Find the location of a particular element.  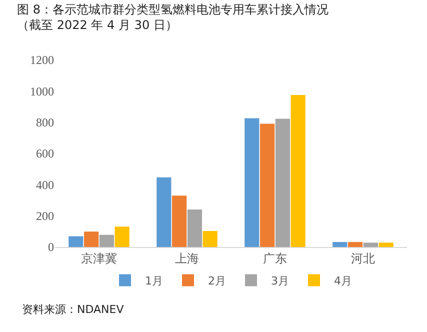

legend-label: 2月 is located at coordinates (217, 281).